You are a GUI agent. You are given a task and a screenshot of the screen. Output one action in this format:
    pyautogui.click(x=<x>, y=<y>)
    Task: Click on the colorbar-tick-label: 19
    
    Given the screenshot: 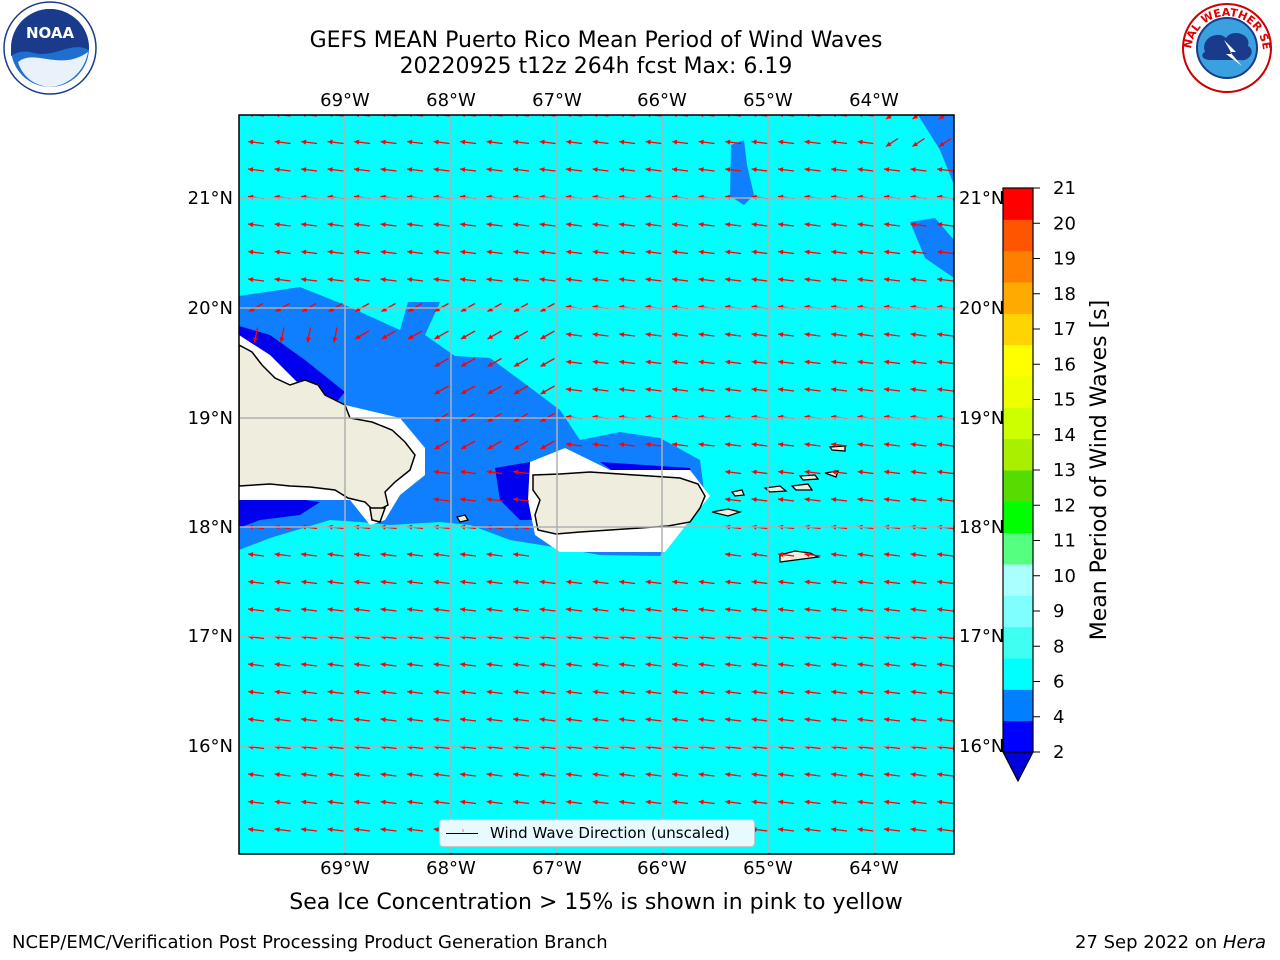 What is the action you would take?
    pyautogui.click(x=1064, y=259)
    